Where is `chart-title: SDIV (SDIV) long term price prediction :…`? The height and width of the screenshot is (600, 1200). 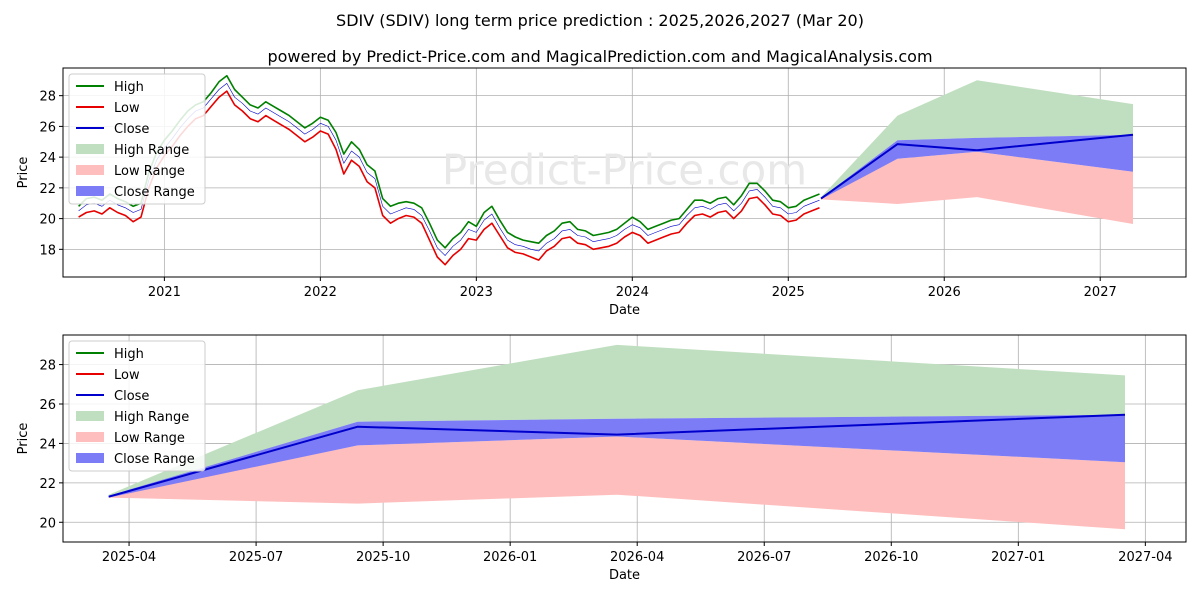 chart-title: SDIV (SDIV) long term price prediction :… is located at coordinates (600, 20).